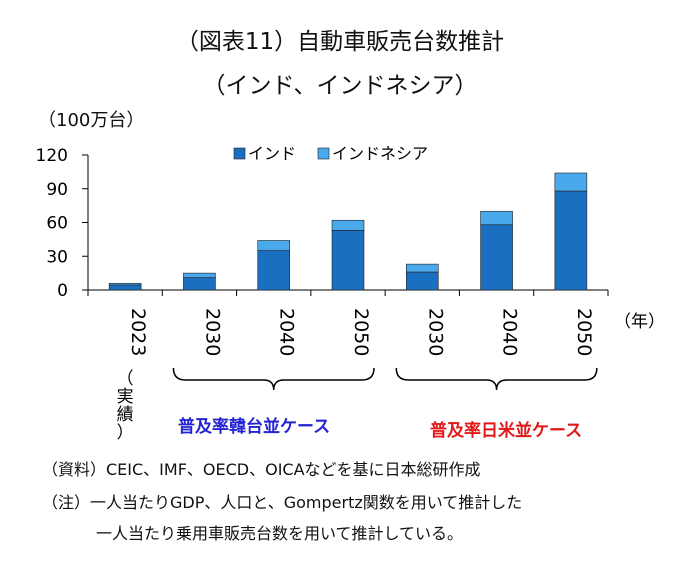 This screenshot has height=564, width=680. Describe the element at coordinates (506, 431) in the screenshot. I see `group-label-japan-us: 普及率日米並ケース` at that location.